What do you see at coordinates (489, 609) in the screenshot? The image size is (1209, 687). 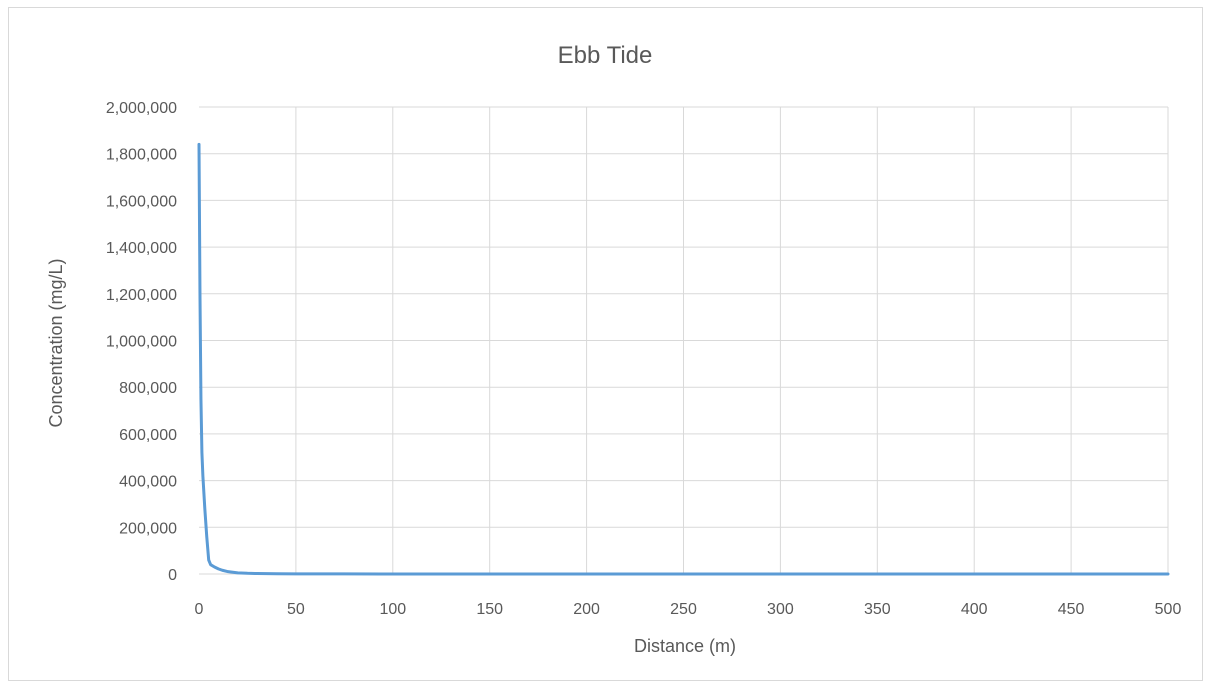 I see `x-tick-label: 150` at bounding box center [489, 609].